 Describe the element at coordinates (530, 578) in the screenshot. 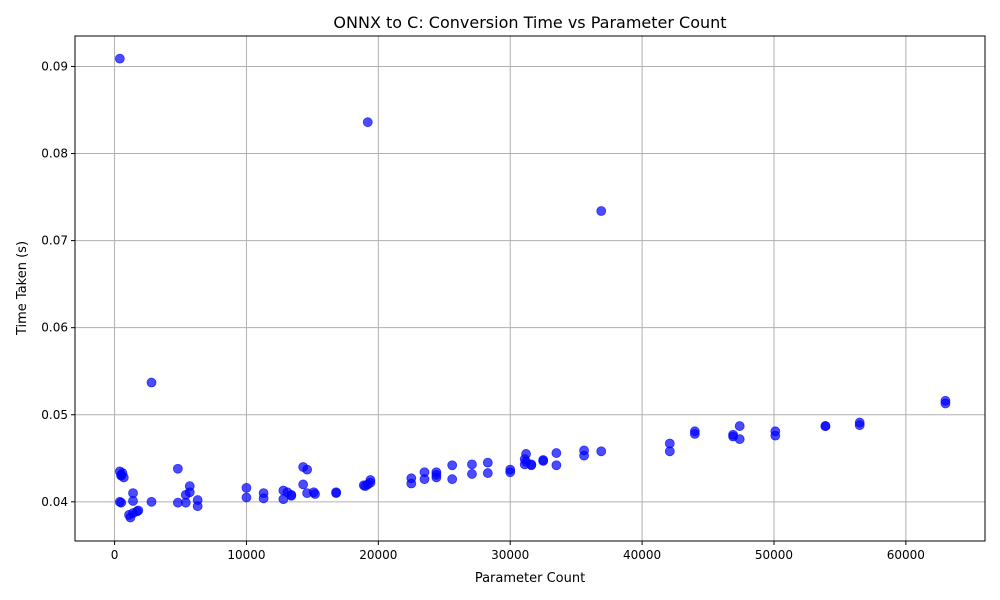

I see `x-axis-label: Parameter Count` at that location.